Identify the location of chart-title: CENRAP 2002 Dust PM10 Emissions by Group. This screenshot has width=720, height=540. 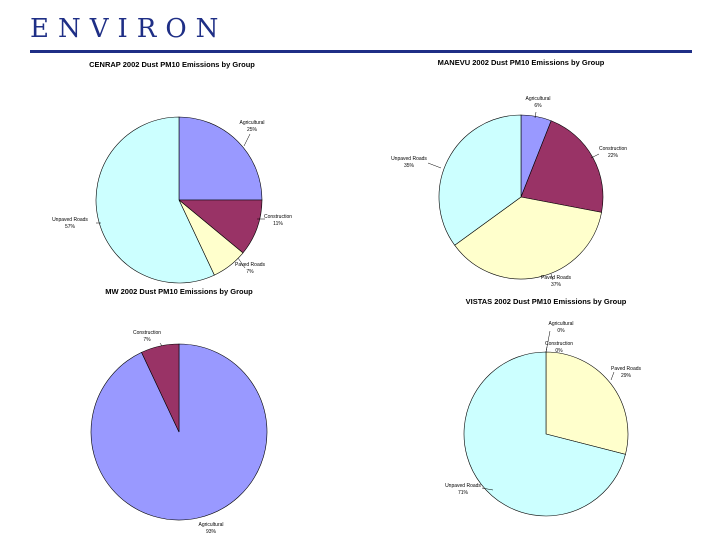
(172, 64).